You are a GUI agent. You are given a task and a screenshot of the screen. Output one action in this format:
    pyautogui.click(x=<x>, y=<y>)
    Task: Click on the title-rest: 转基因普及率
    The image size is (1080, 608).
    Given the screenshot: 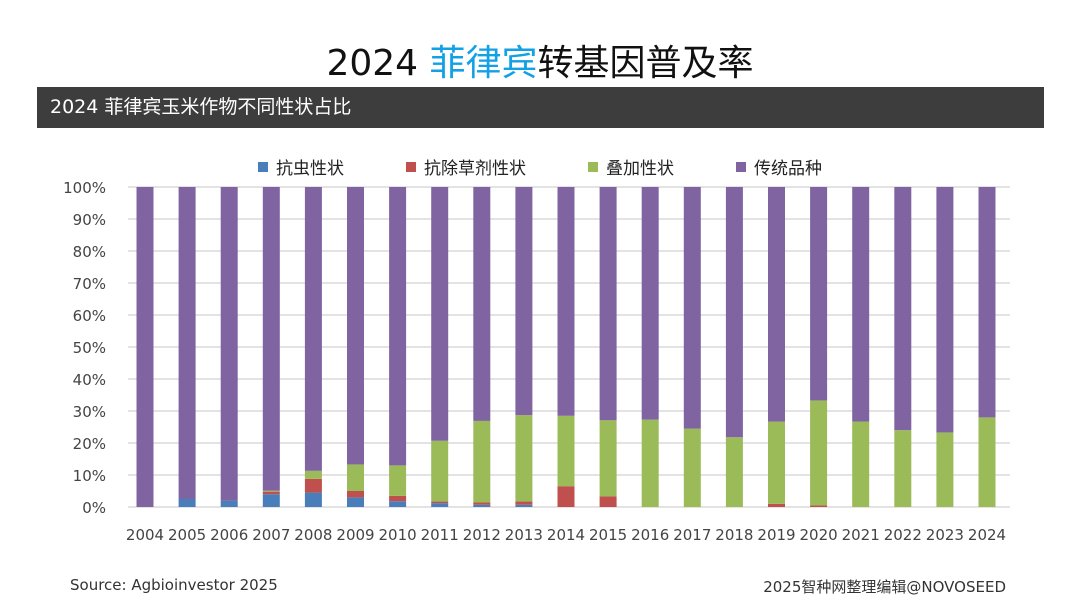 What is the action you would take?
    pyautogui.click(x=645, y=63)
    